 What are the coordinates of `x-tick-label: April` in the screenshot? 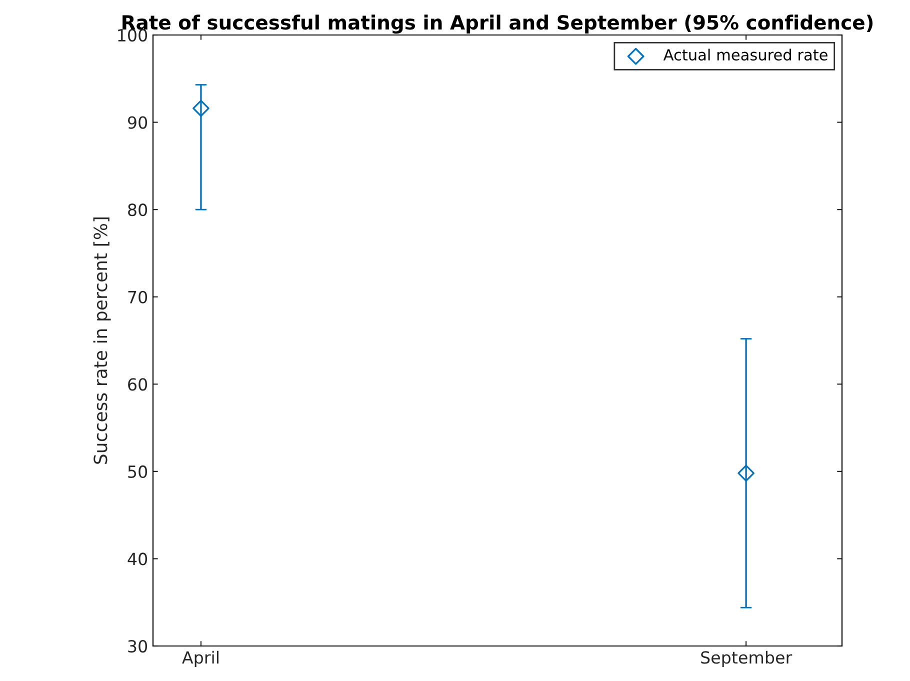 It's located at (200, 658).